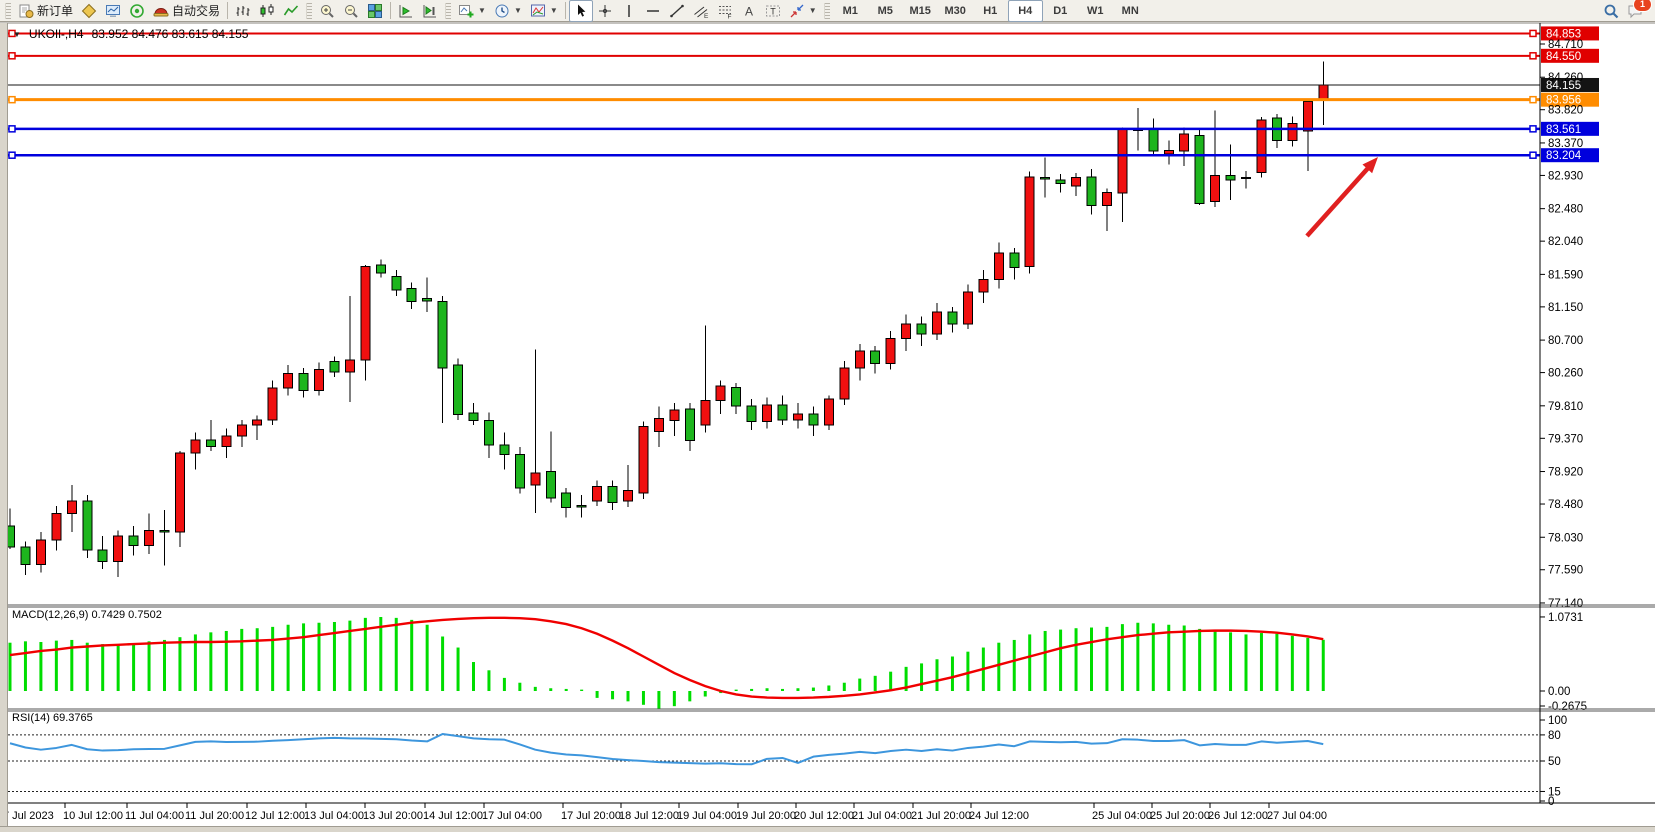  I want to click on svg-text: 83.561, so click(1563, 130).